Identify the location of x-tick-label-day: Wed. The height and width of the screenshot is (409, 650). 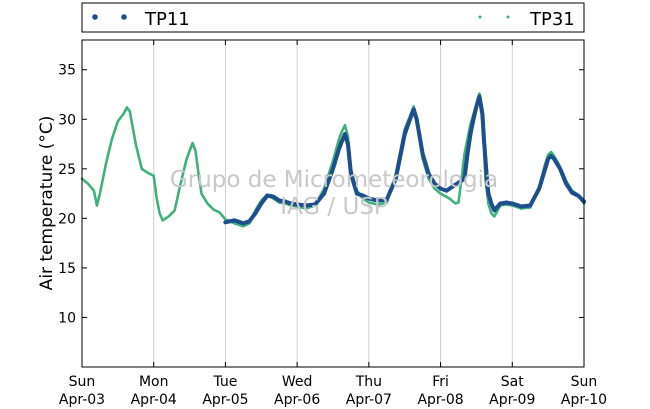
(297, 382).